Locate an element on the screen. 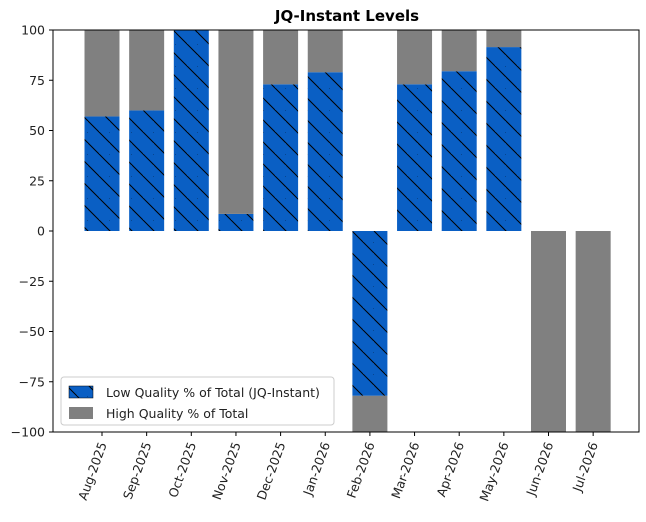  x-tick-label: Jan-2026 is located at coordinates (316, 469).